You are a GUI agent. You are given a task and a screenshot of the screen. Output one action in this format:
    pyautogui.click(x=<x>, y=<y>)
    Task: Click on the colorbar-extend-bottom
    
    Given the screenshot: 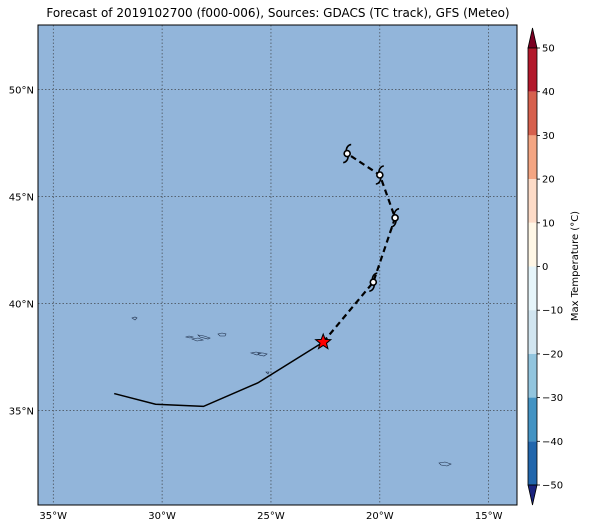 What is the action you would take?
    pyautogui.click(x=532, y=495)
    